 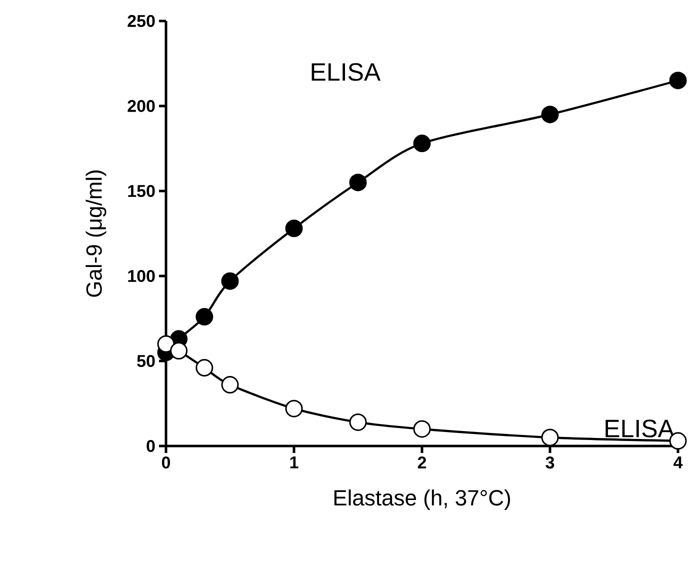 What do you see at coordinates (141, 276) in the screenshot?
I see `y-tick-label: 100` at bounding box center [141, 276].